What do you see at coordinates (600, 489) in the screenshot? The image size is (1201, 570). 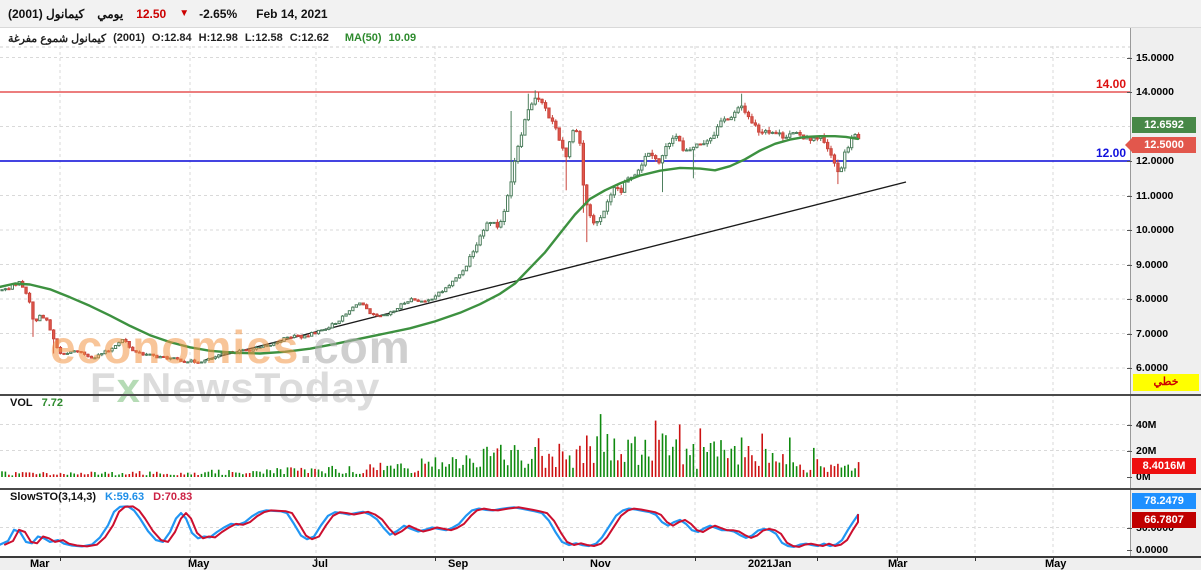 I see `volume-sto-separator` at bounding box center [600, 489].